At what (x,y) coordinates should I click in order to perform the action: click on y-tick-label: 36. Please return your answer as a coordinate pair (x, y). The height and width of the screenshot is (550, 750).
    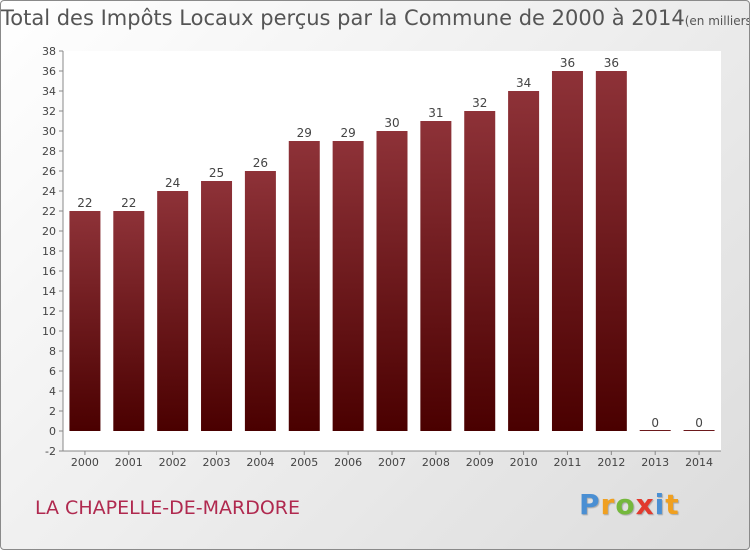
    Looking at the image, I should click on (49, 71).